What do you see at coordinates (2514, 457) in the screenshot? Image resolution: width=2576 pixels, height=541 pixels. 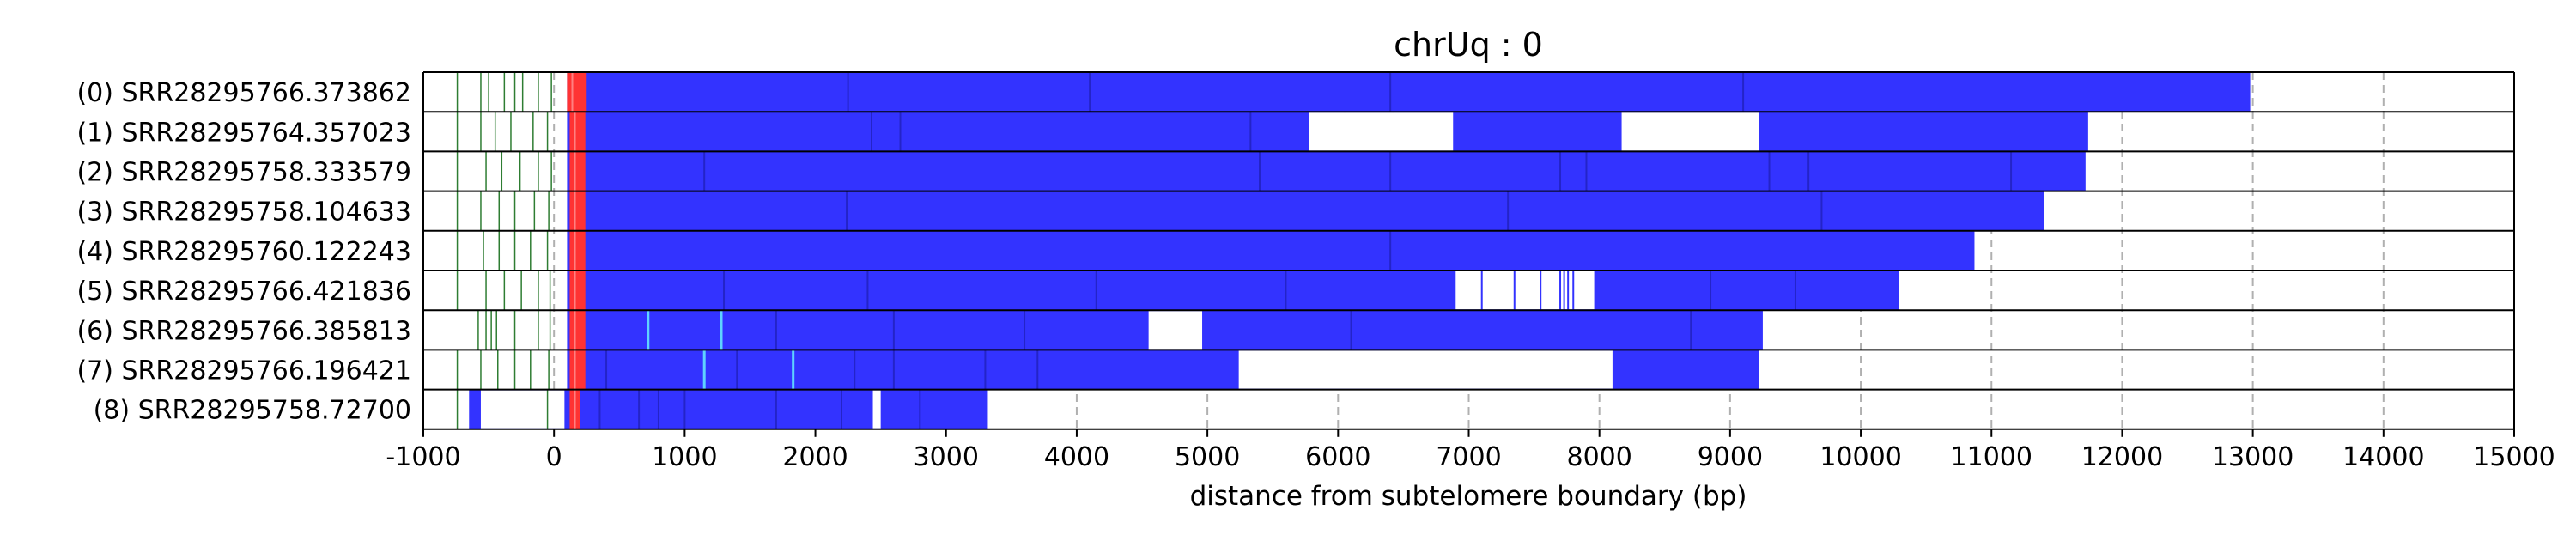 I see `x-tick-label: 15000` at bounding box center [2514, 457].